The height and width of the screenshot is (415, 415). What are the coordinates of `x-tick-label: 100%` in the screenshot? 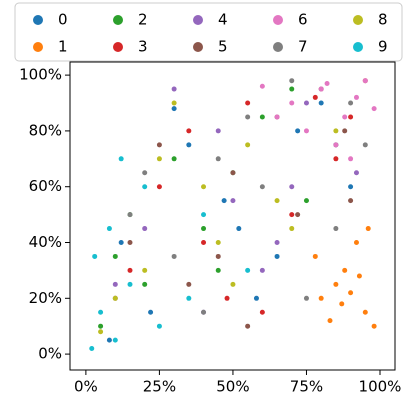 It's located at (380, 387).